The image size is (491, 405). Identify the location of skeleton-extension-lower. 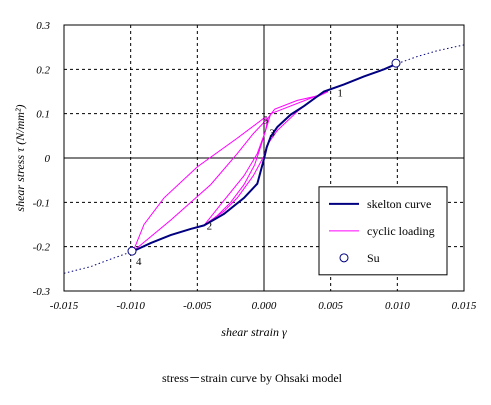
(98, 262).